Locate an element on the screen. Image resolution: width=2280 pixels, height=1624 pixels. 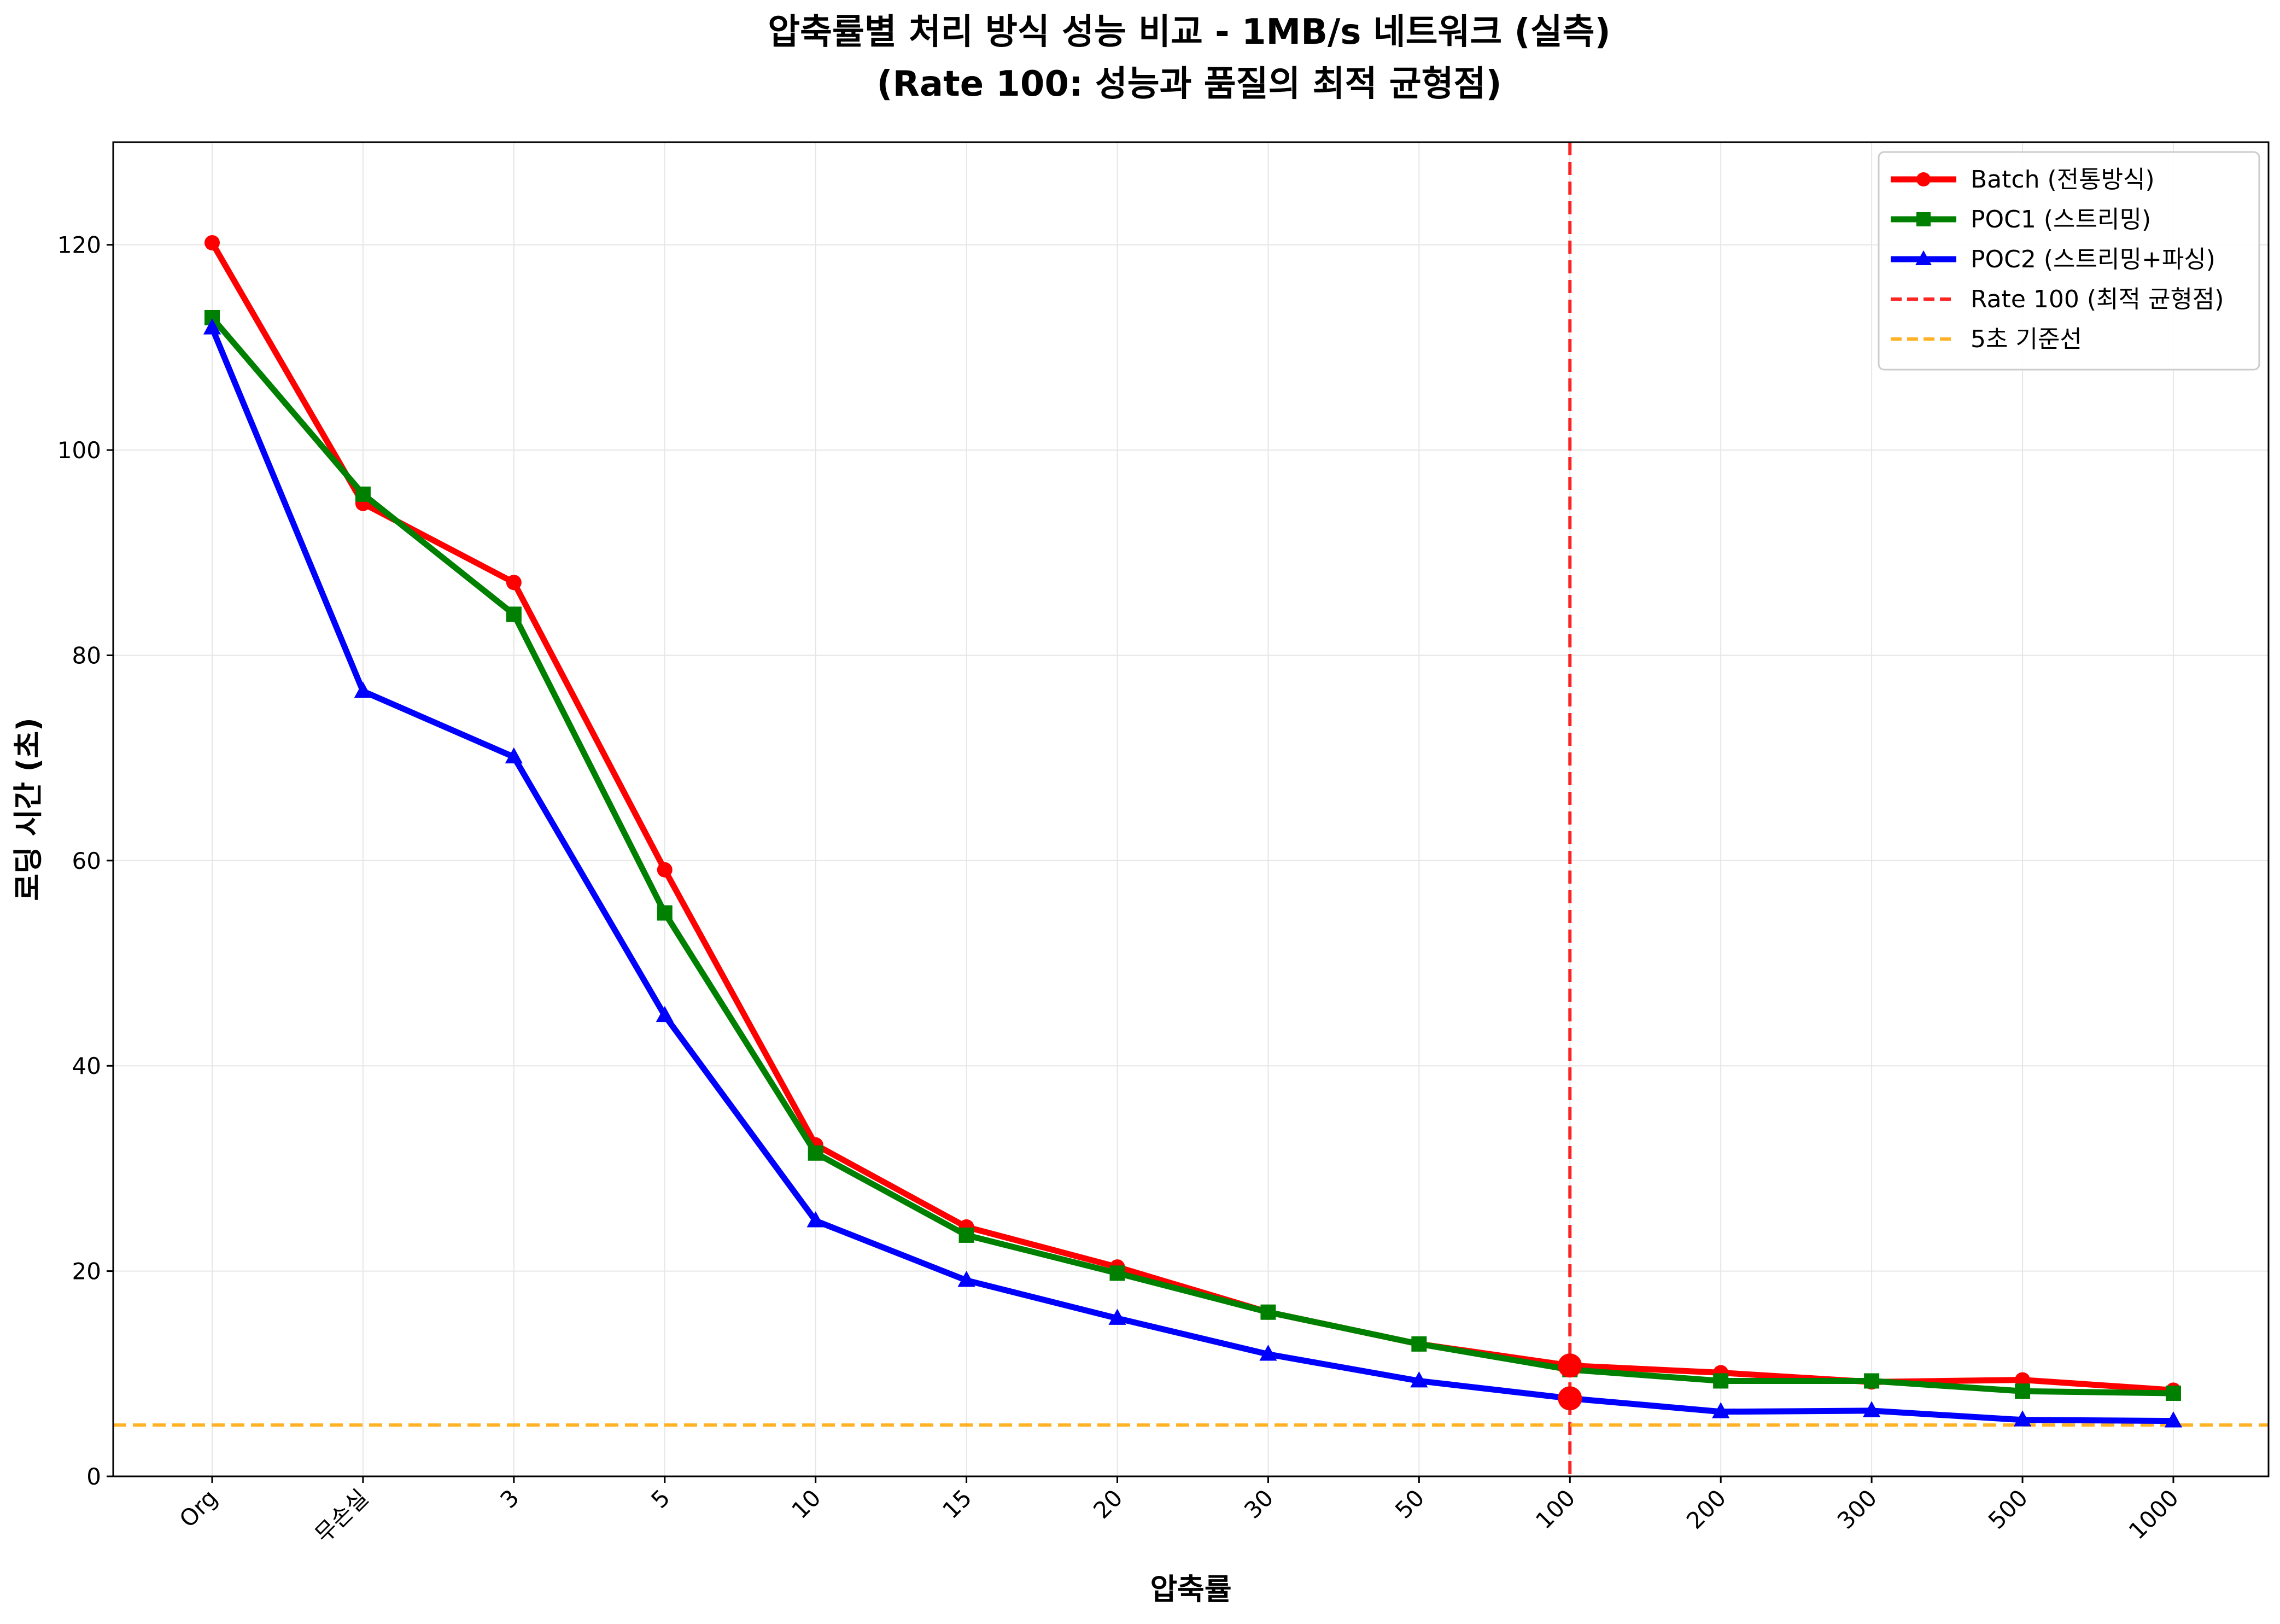
legend-label: POC1 (스트리밍) is located at coordinates (2061, 219).